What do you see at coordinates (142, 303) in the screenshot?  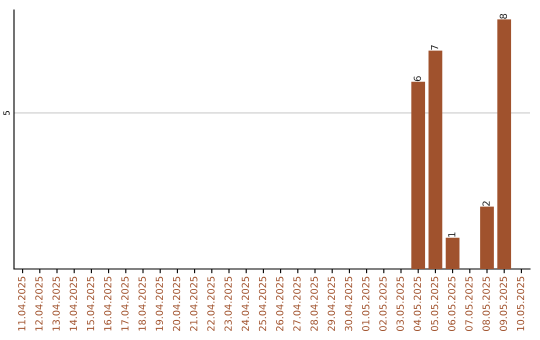 I see `x-tick-label: 18.04.2025` at bounding box center [142, 303].